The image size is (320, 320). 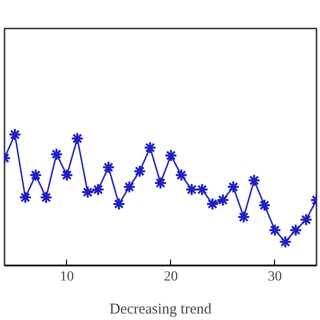 I want to click on x-tick-label: 30, so click(x=275, y=277).